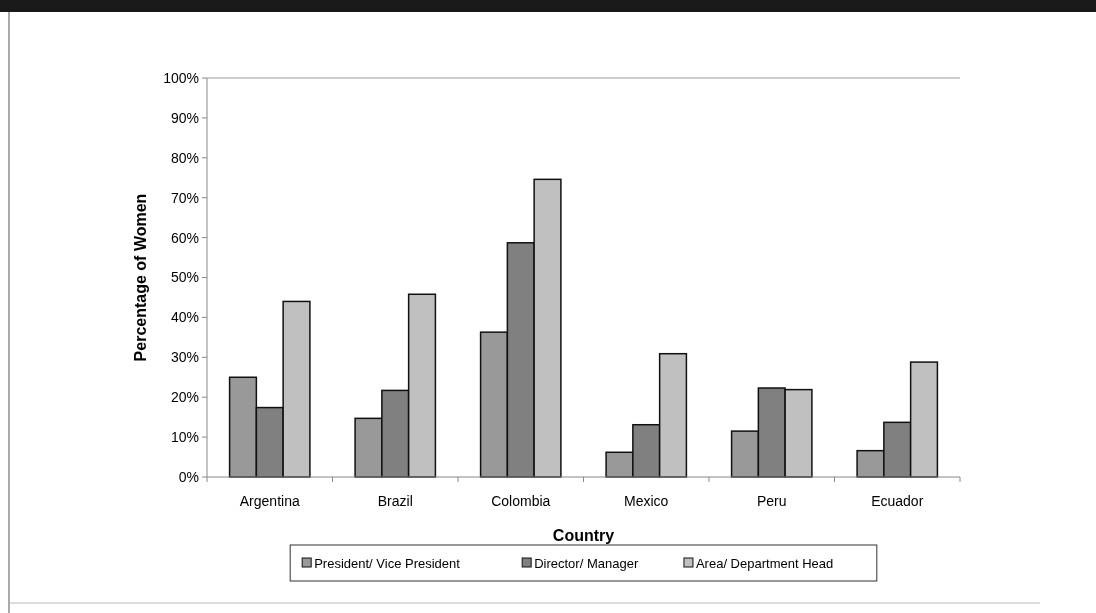 This screenshot has height=613, width=1096. I want to click on legend-label: Area/ Department Head, so click(764, 563).